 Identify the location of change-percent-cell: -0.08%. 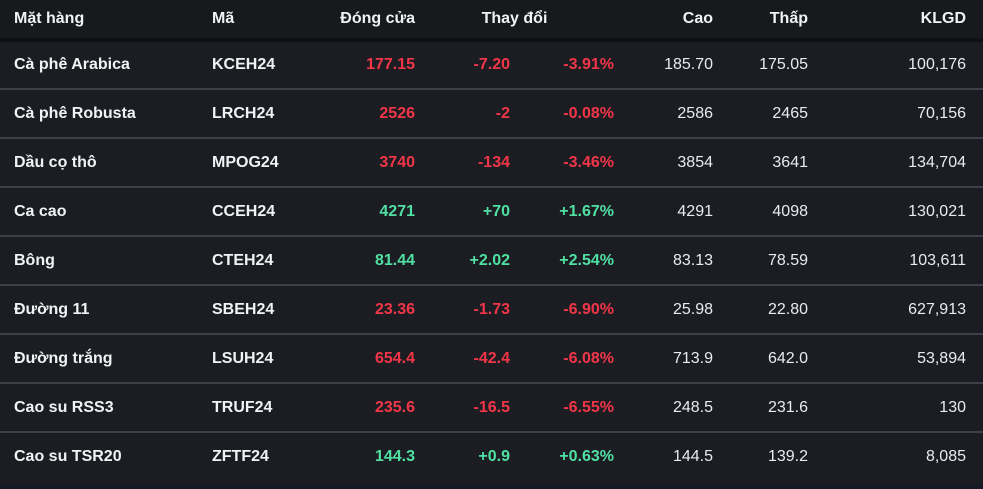
(562, 113).